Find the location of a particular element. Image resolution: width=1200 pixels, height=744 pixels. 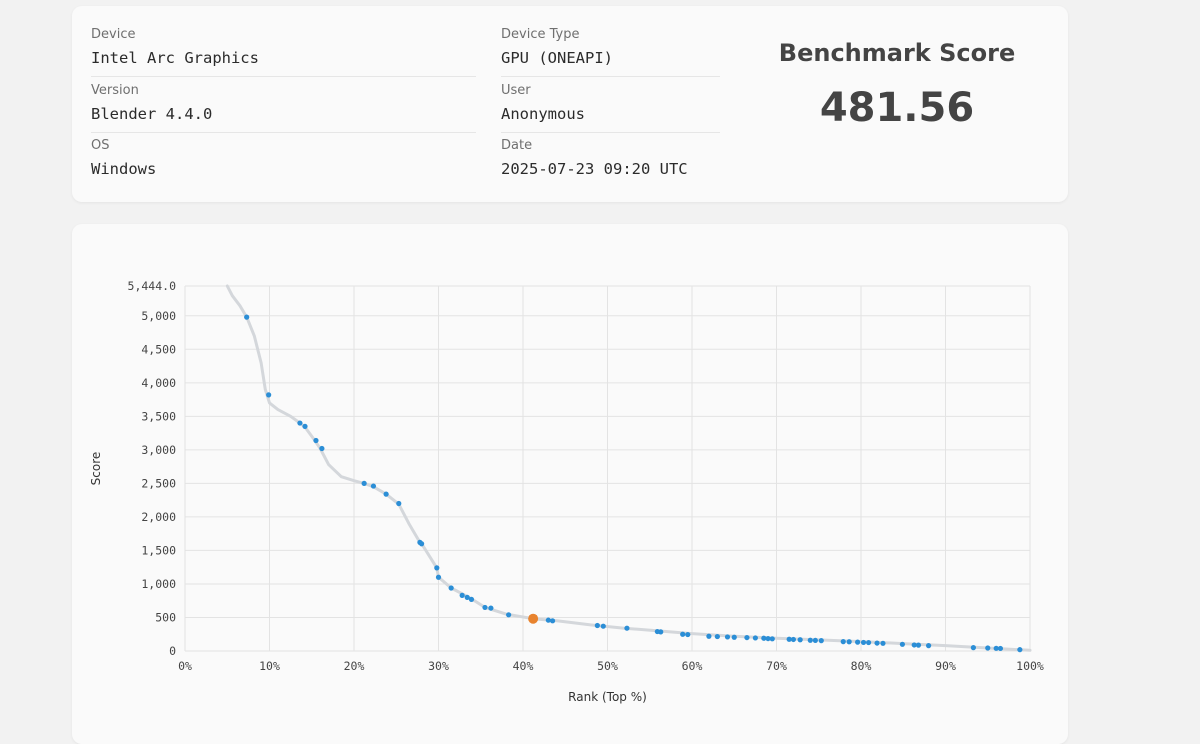

x-tick-label: 30% is located at coordinates (438, 666).